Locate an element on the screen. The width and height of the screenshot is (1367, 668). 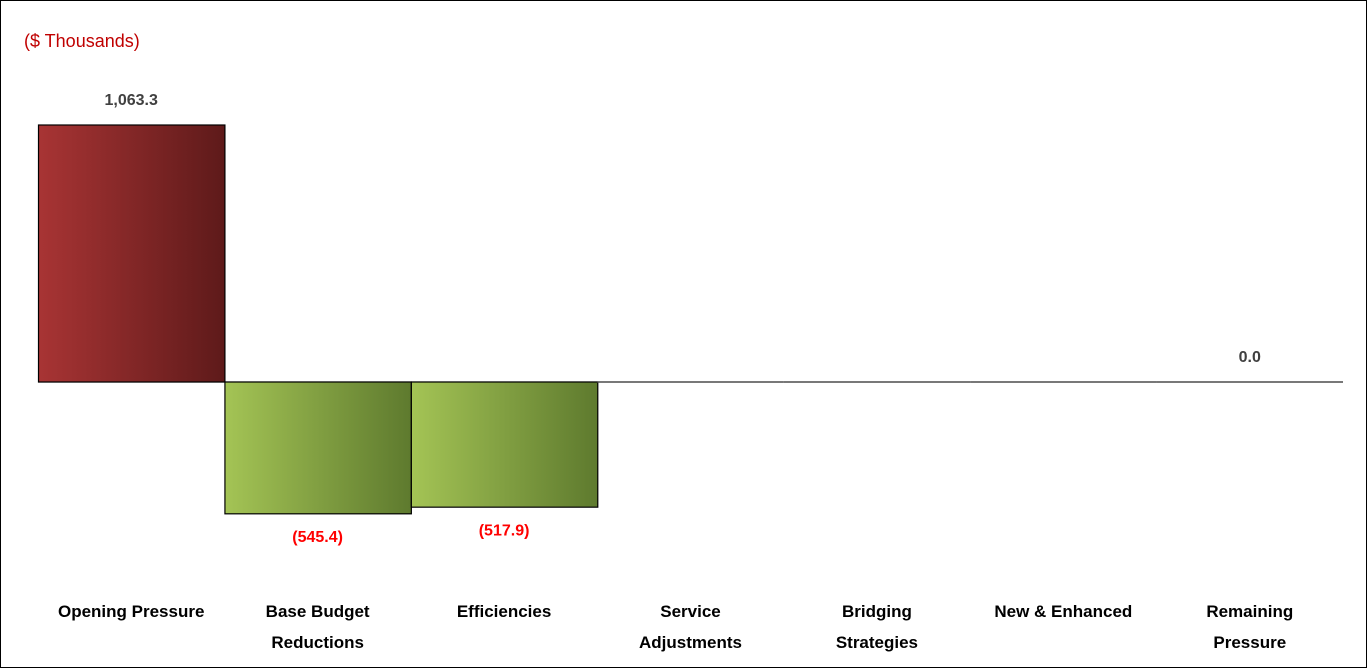
chart-subtitle: ($ Thousands) is located at coordinates (82, 41).